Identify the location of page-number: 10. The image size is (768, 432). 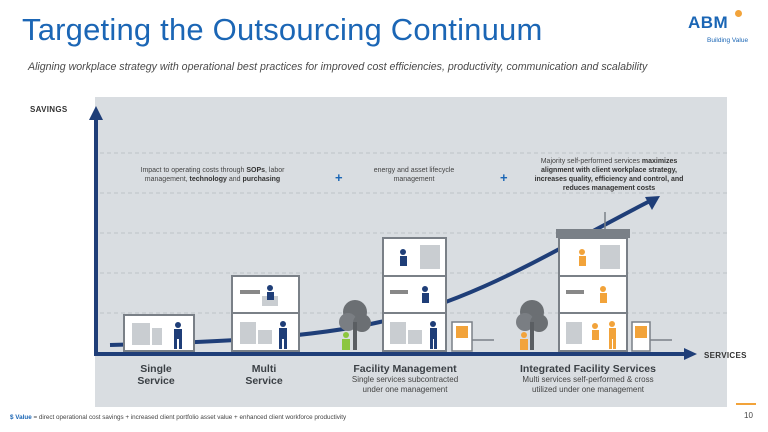
(748, 415).